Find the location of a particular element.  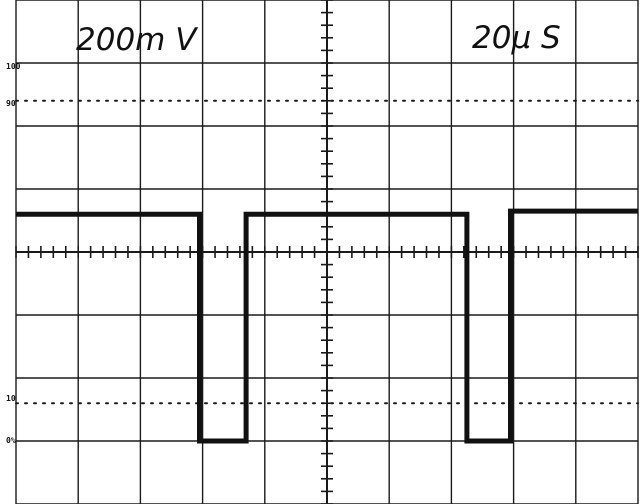

reference-label-10: 10 is located at coordinates (11, 398).